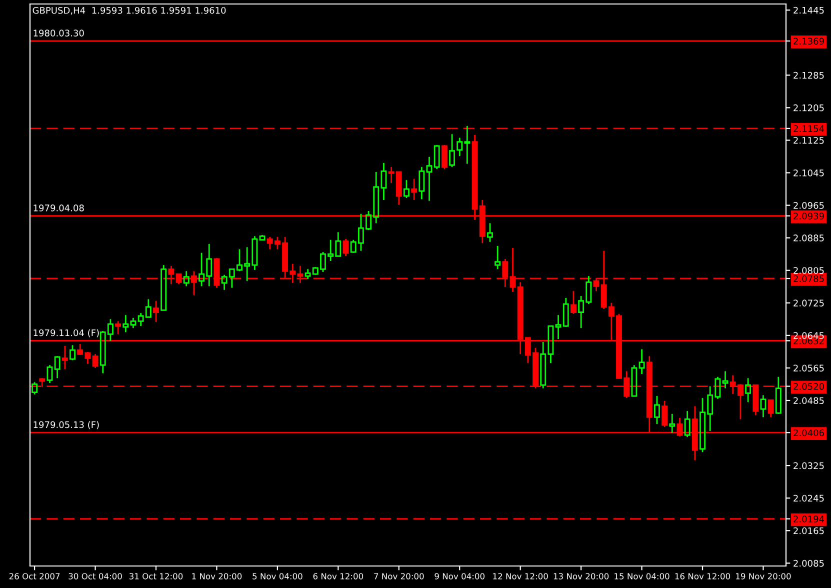 The width and height of the screenshot is (831, 588). Describe the element at coordinates (809, 41) in the screenshot. I see `y-tick-label: 2.1369` at that location.